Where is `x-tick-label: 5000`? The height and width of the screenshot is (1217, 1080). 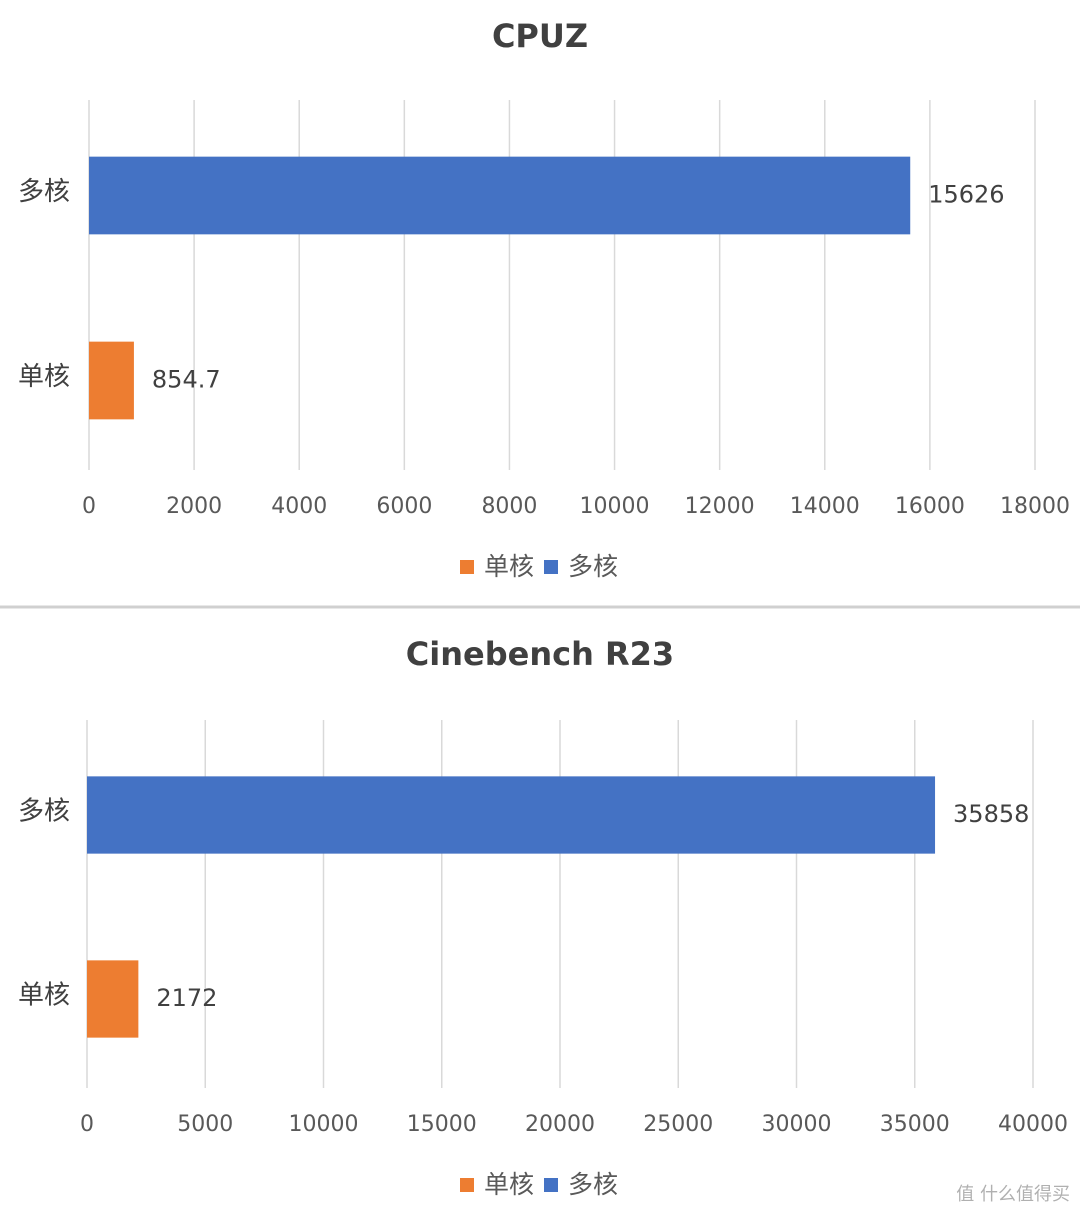 x-tick-label: 5000 is located at coordinates (205, 1124).